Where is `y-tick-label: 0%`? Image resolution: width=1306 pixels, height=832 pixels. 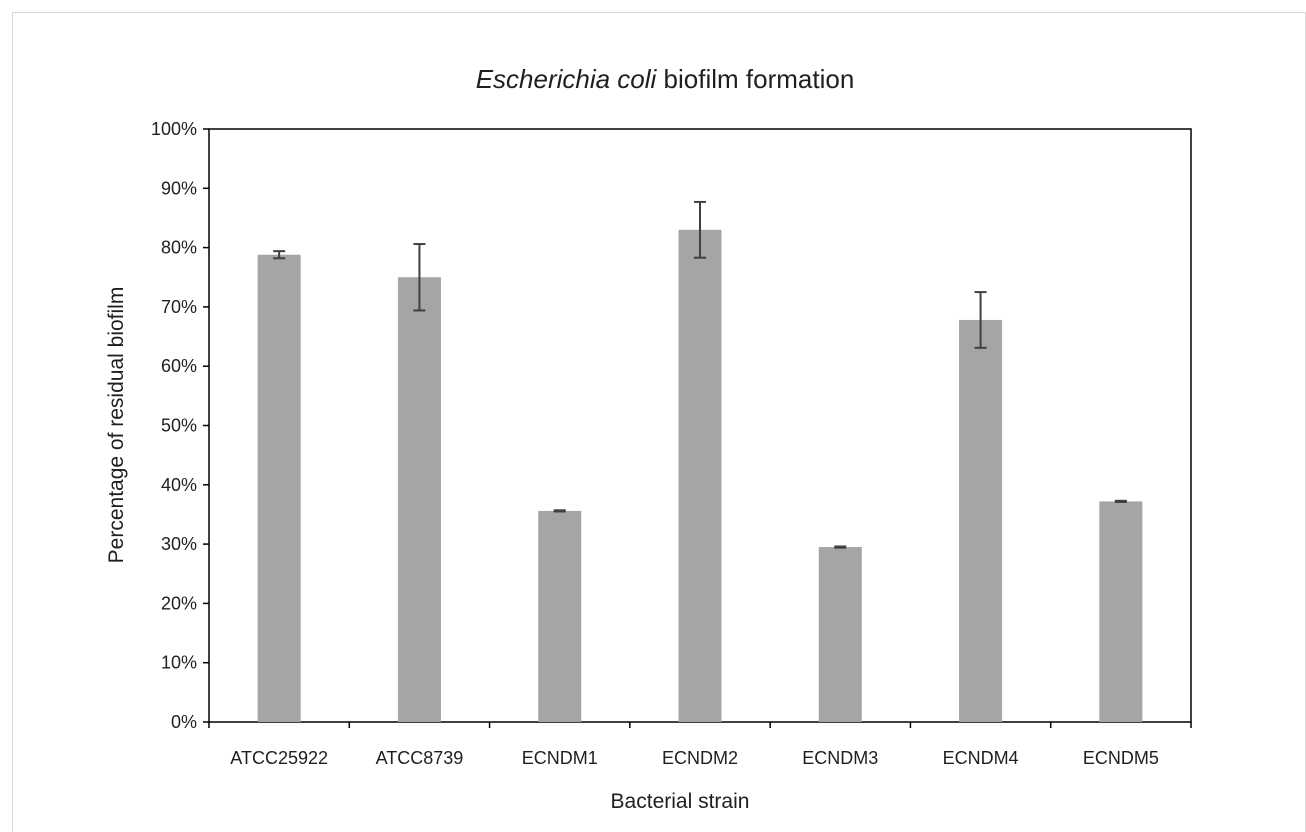
y-tick-label: 0% is located at coordinates (184, 722).